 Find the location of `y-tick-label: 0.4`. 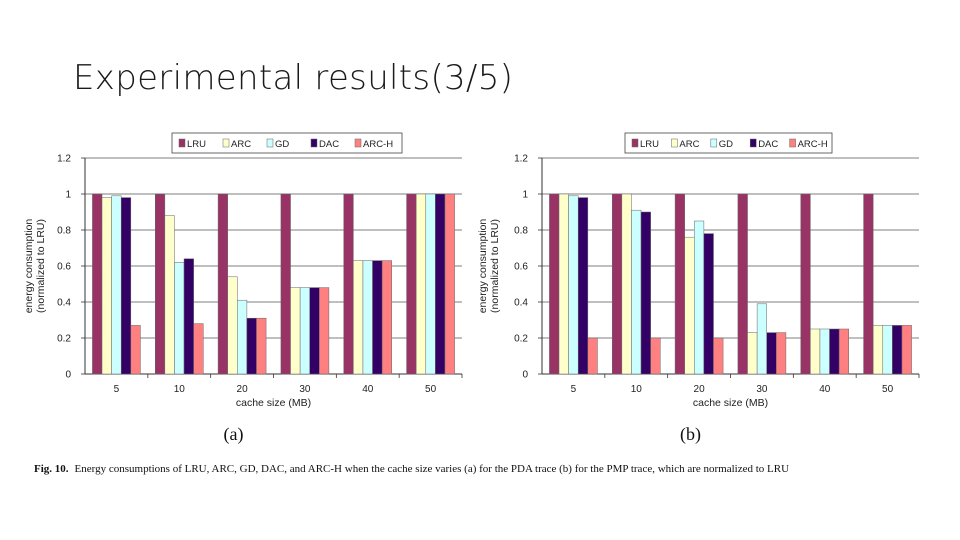

y-tick-label: 0.4 is located at coordinates (64, 303).